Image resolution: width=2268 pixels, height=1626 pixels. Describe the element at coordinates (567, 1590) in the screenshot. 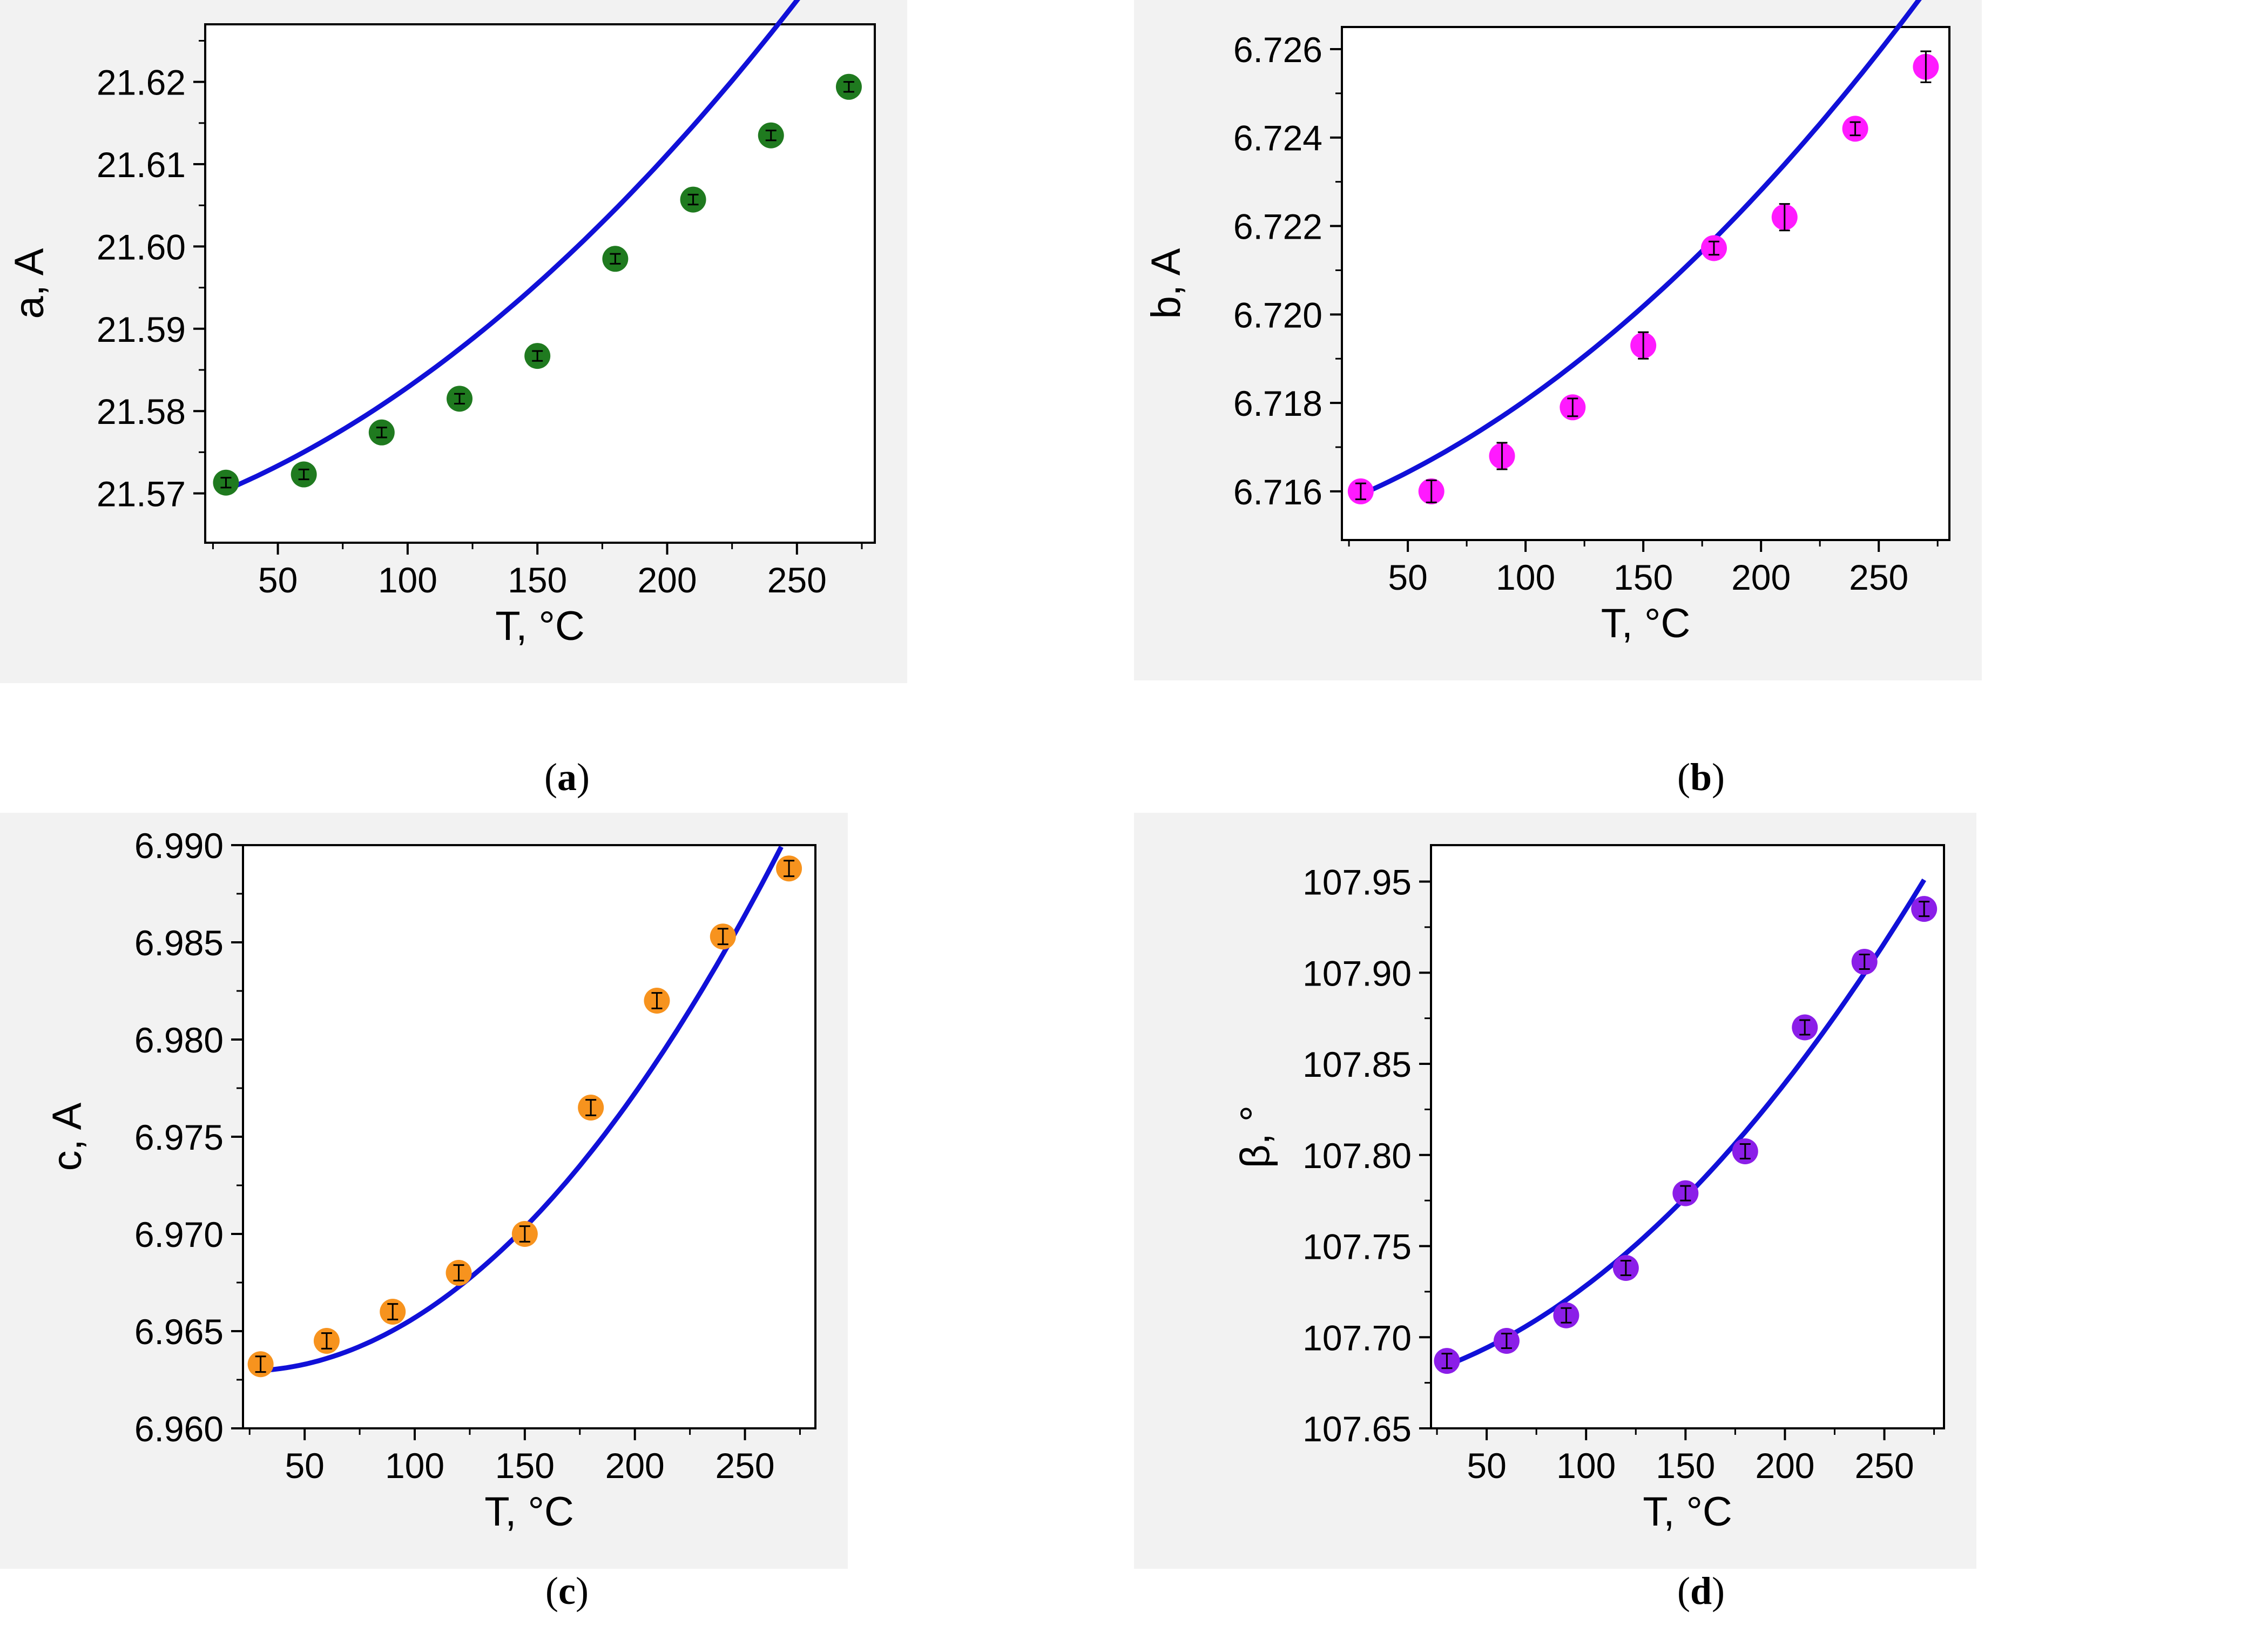

I see `caption-c: (c)` at that location.